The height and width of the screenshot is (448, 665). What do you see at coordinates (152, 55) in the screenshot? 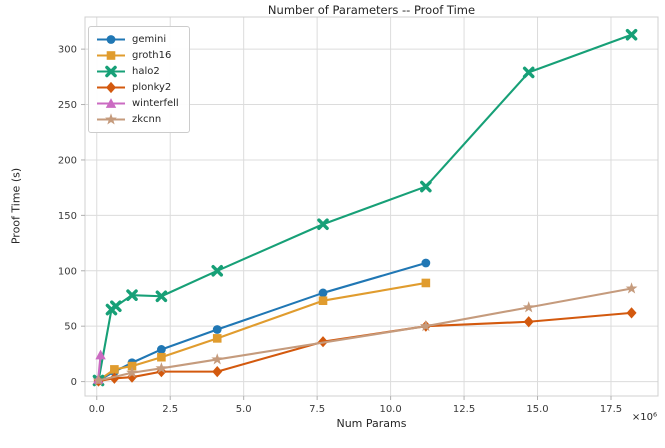
I see `legend-label-groth16: groth16` at bounding box center [152, 55].